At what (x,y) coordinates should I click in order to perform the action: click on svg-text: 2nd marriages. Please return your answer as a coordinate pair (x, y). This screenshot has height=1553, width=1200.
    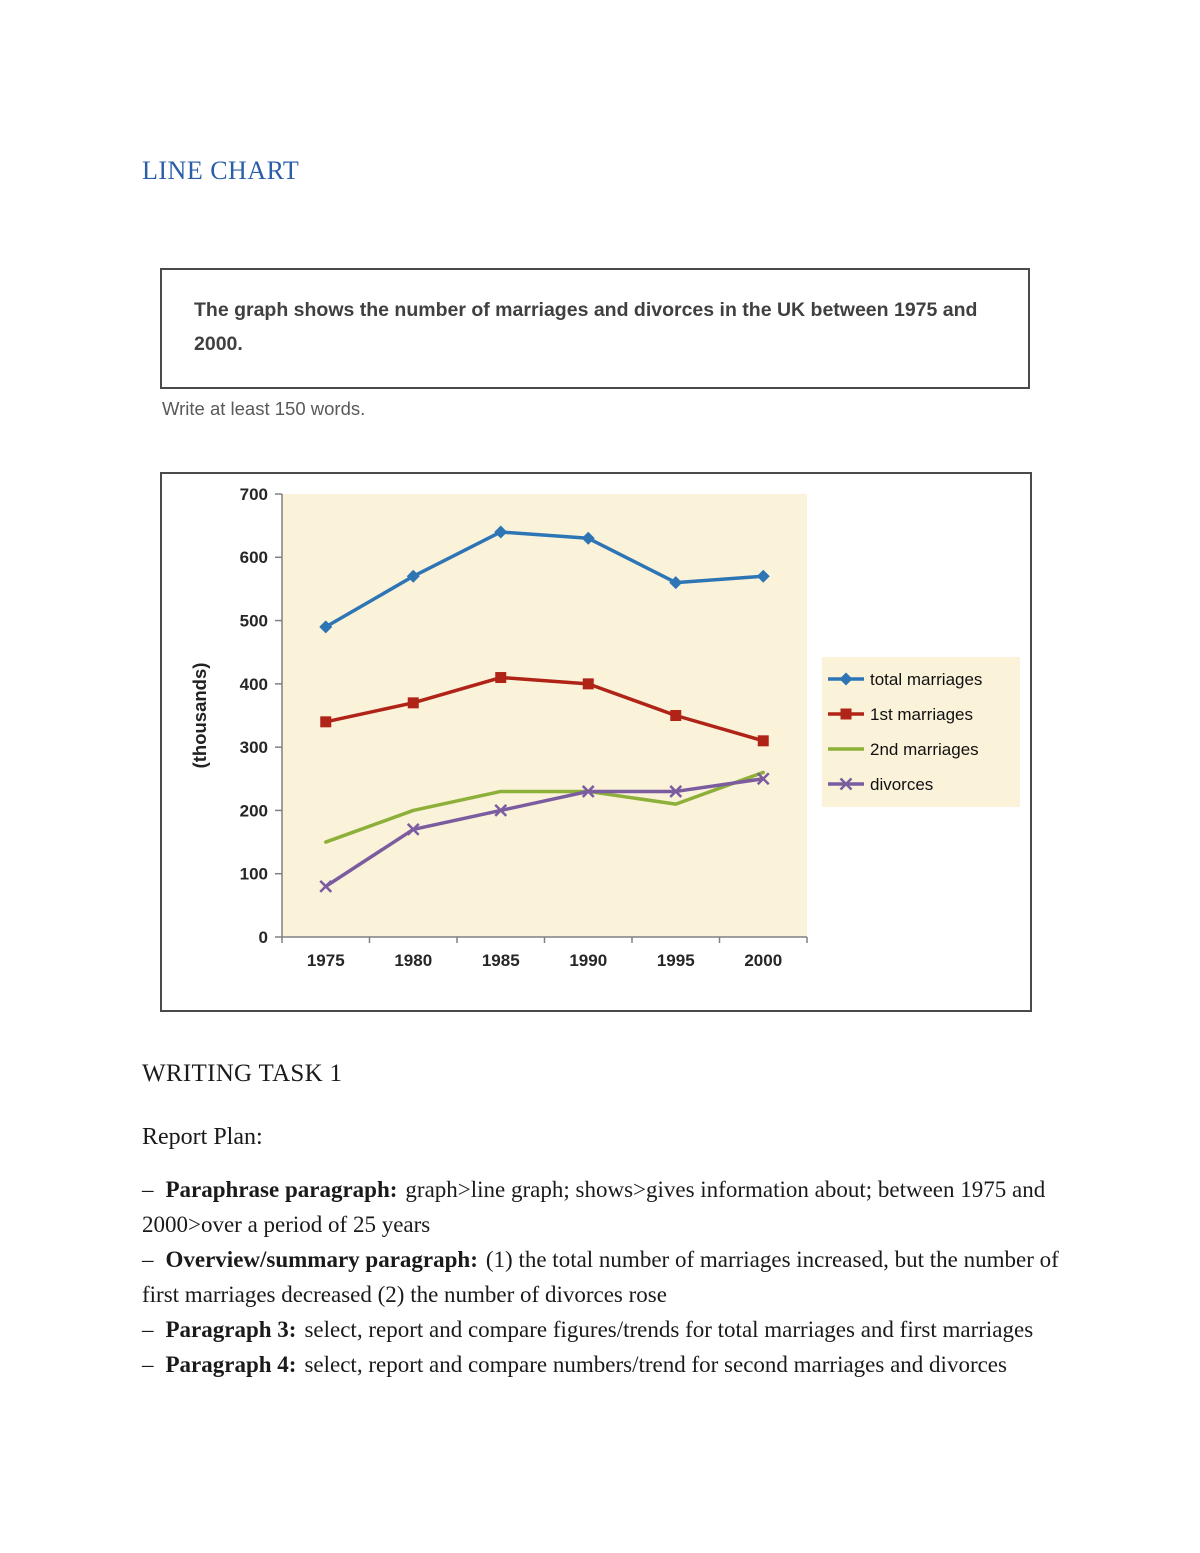
    Looking at the image, I should click on (924, 749).